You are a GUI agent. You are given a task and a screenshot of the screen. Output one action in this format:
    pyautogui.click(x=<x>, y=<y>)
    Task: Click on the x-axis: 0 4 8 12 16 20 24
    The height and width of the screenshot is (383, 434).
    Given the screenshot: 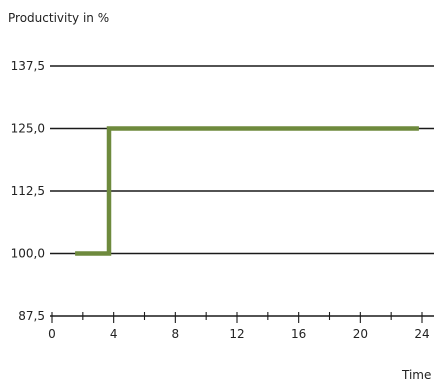 What is the action you would take?
    pyautogui.click(x=239, y=326)
    